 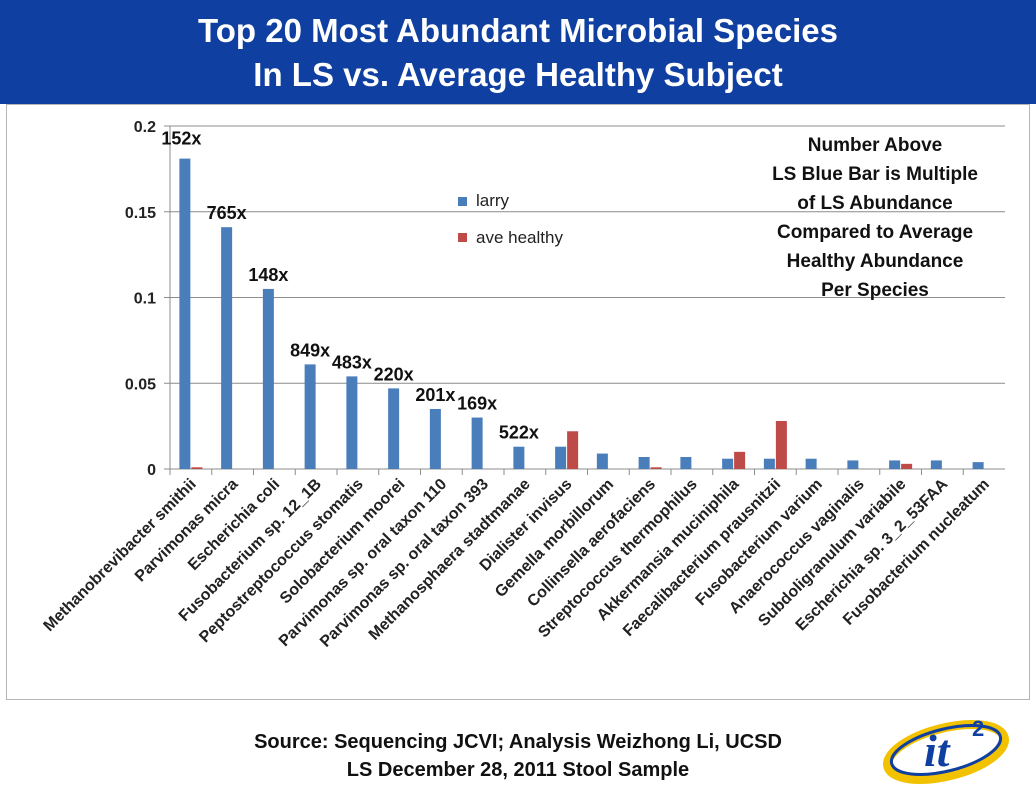 What do you see at coordinates (435, 395) in the screenshot?
I see `bar-multiple-label: 201x` at bounding box center [435, 395].